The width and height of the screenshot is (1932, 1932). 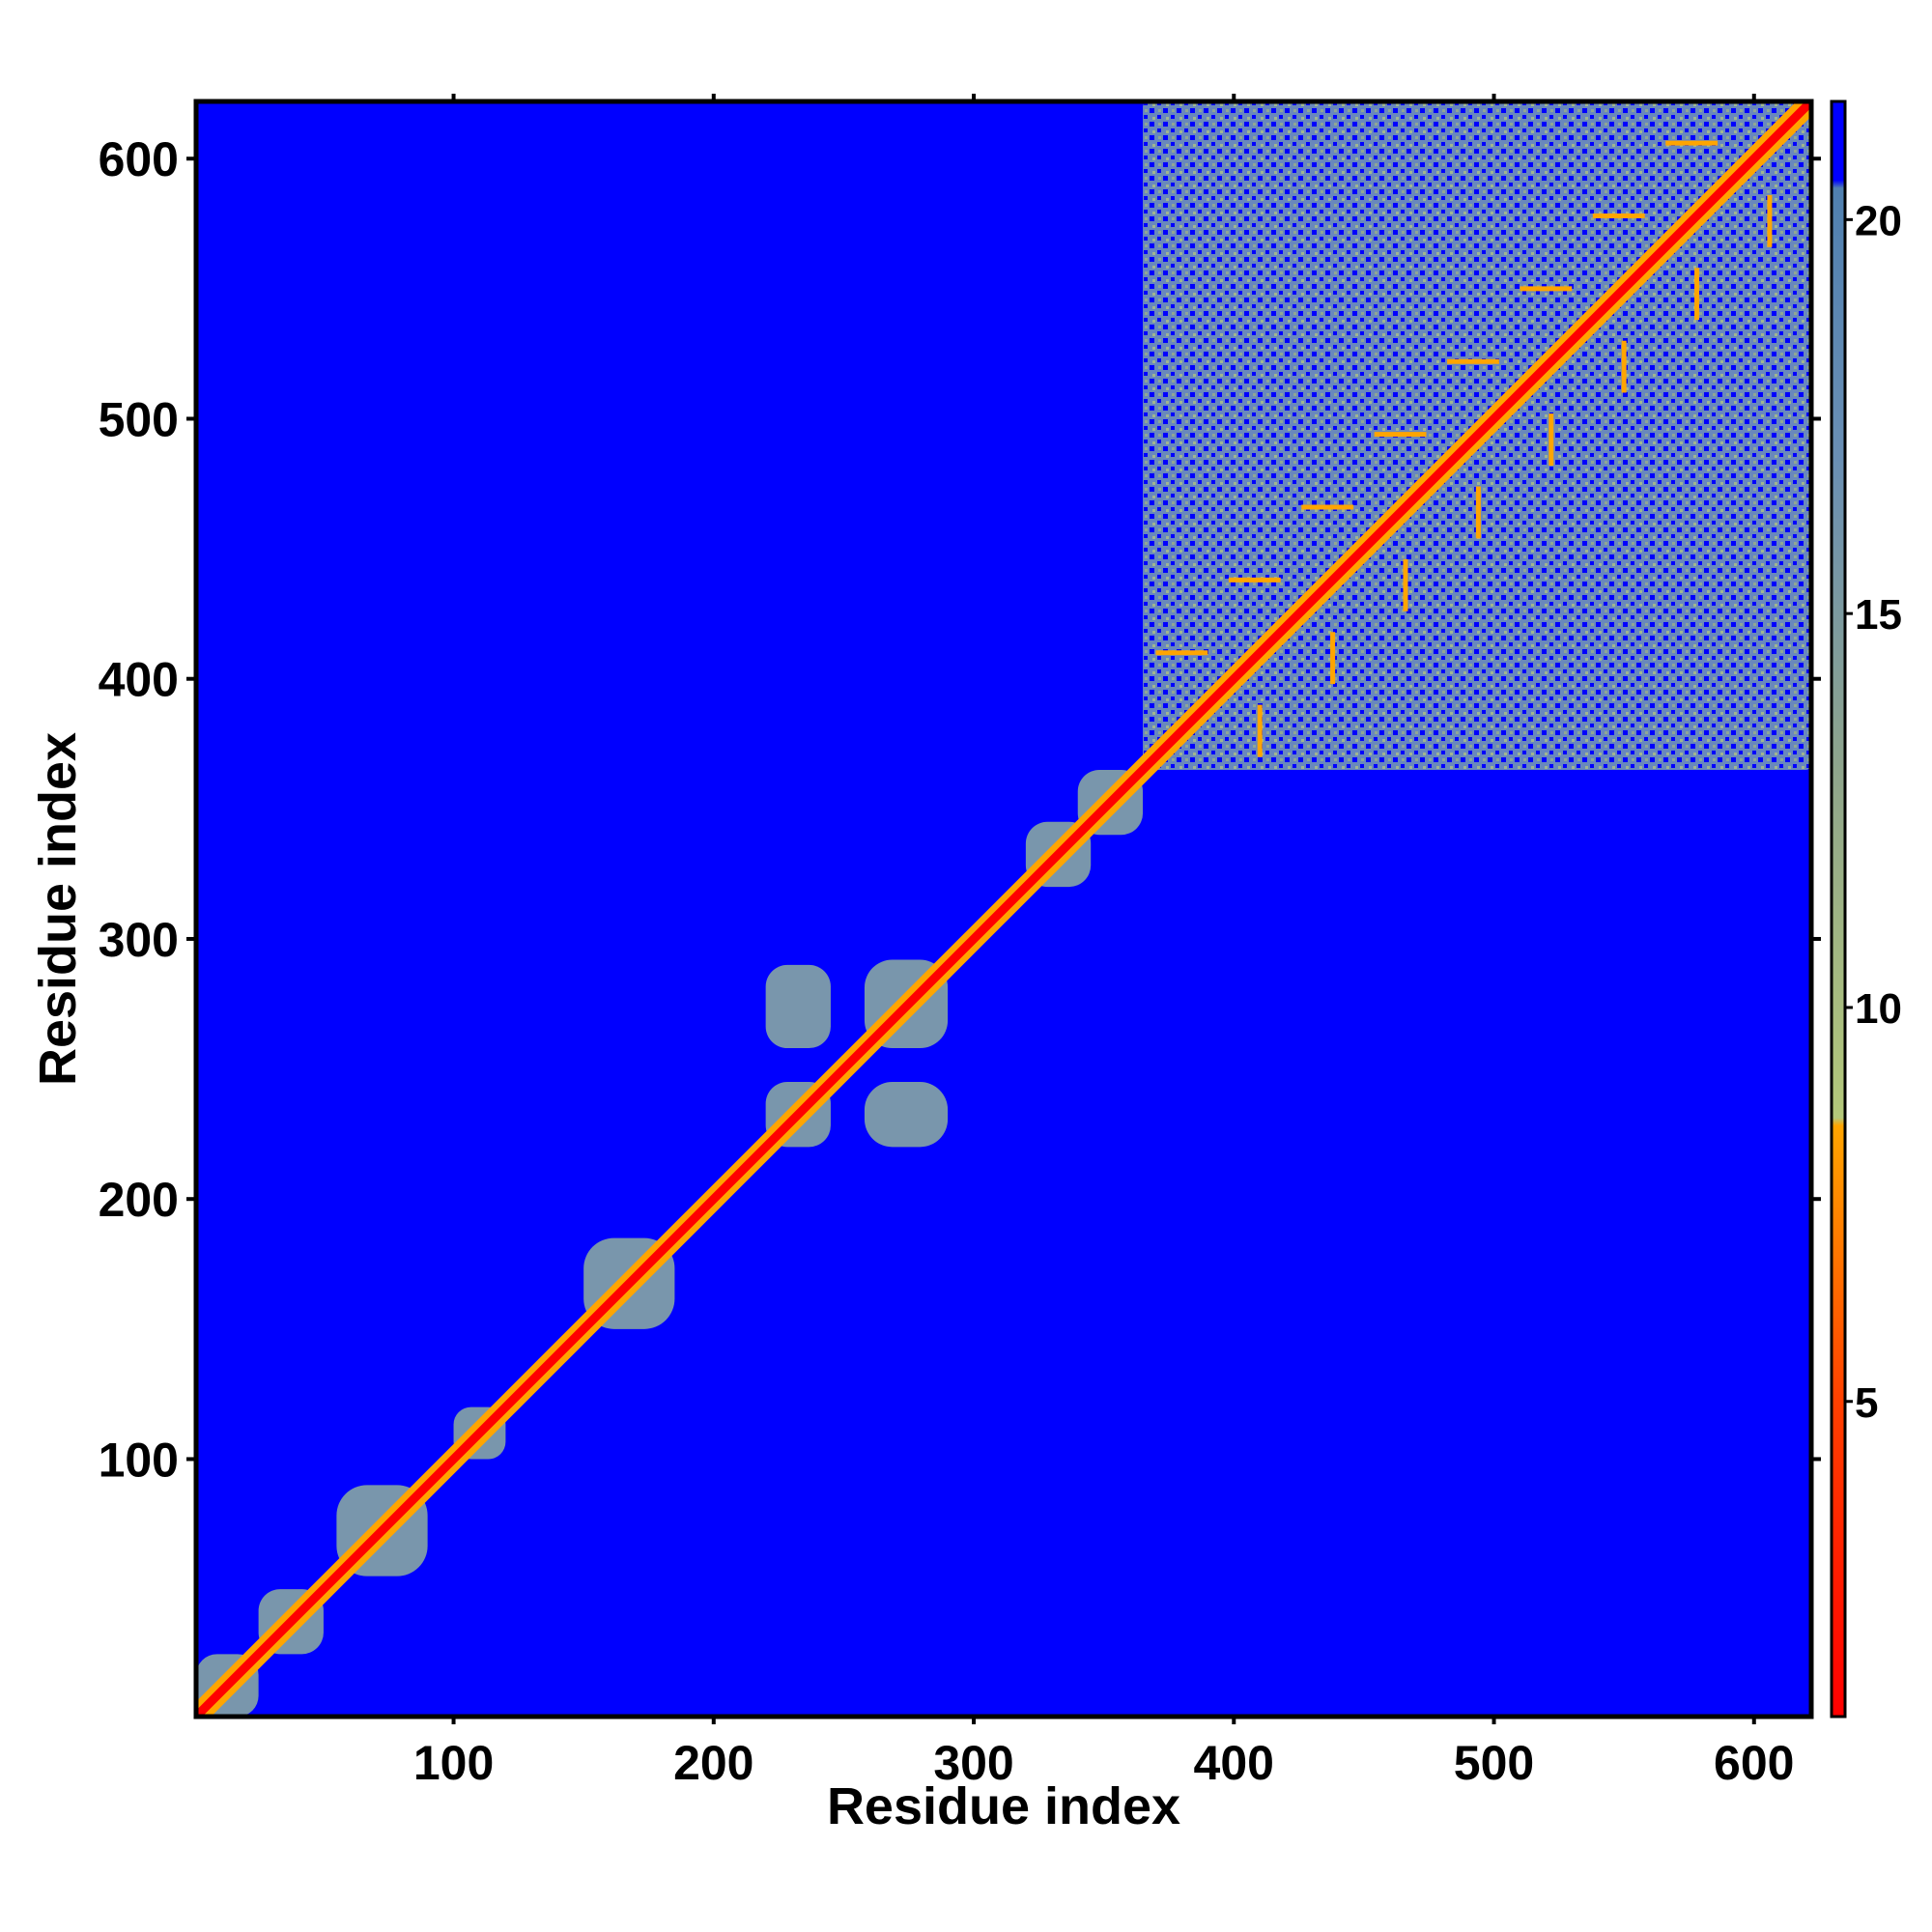 What do you see at coordinates (1878, 220) in the screenshot?
I see `colorbar-tick-label: 20` at bounding box center [1878, 220].